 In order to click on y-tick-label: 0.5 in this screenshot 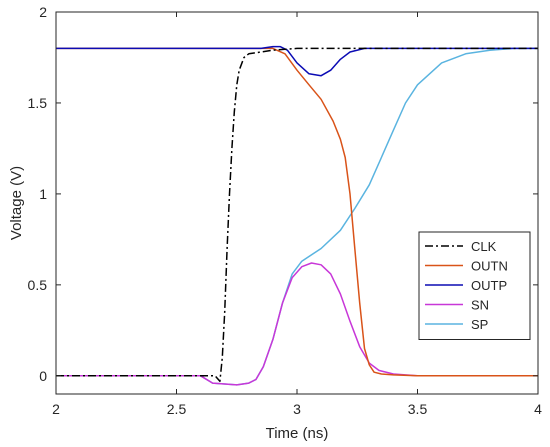, I will do `click(38, 285)`.